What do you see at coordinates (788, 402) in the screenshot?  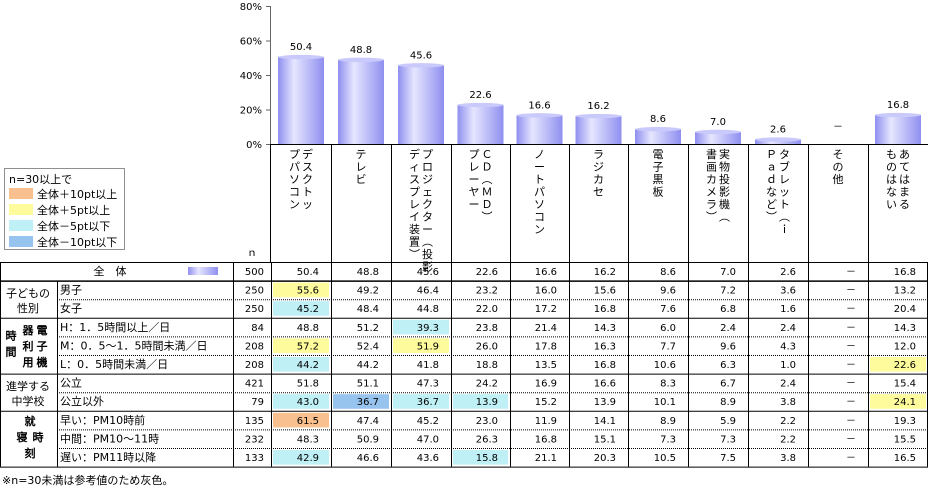 I see `table-cell: 3.8` at bounding box center [788, 402].